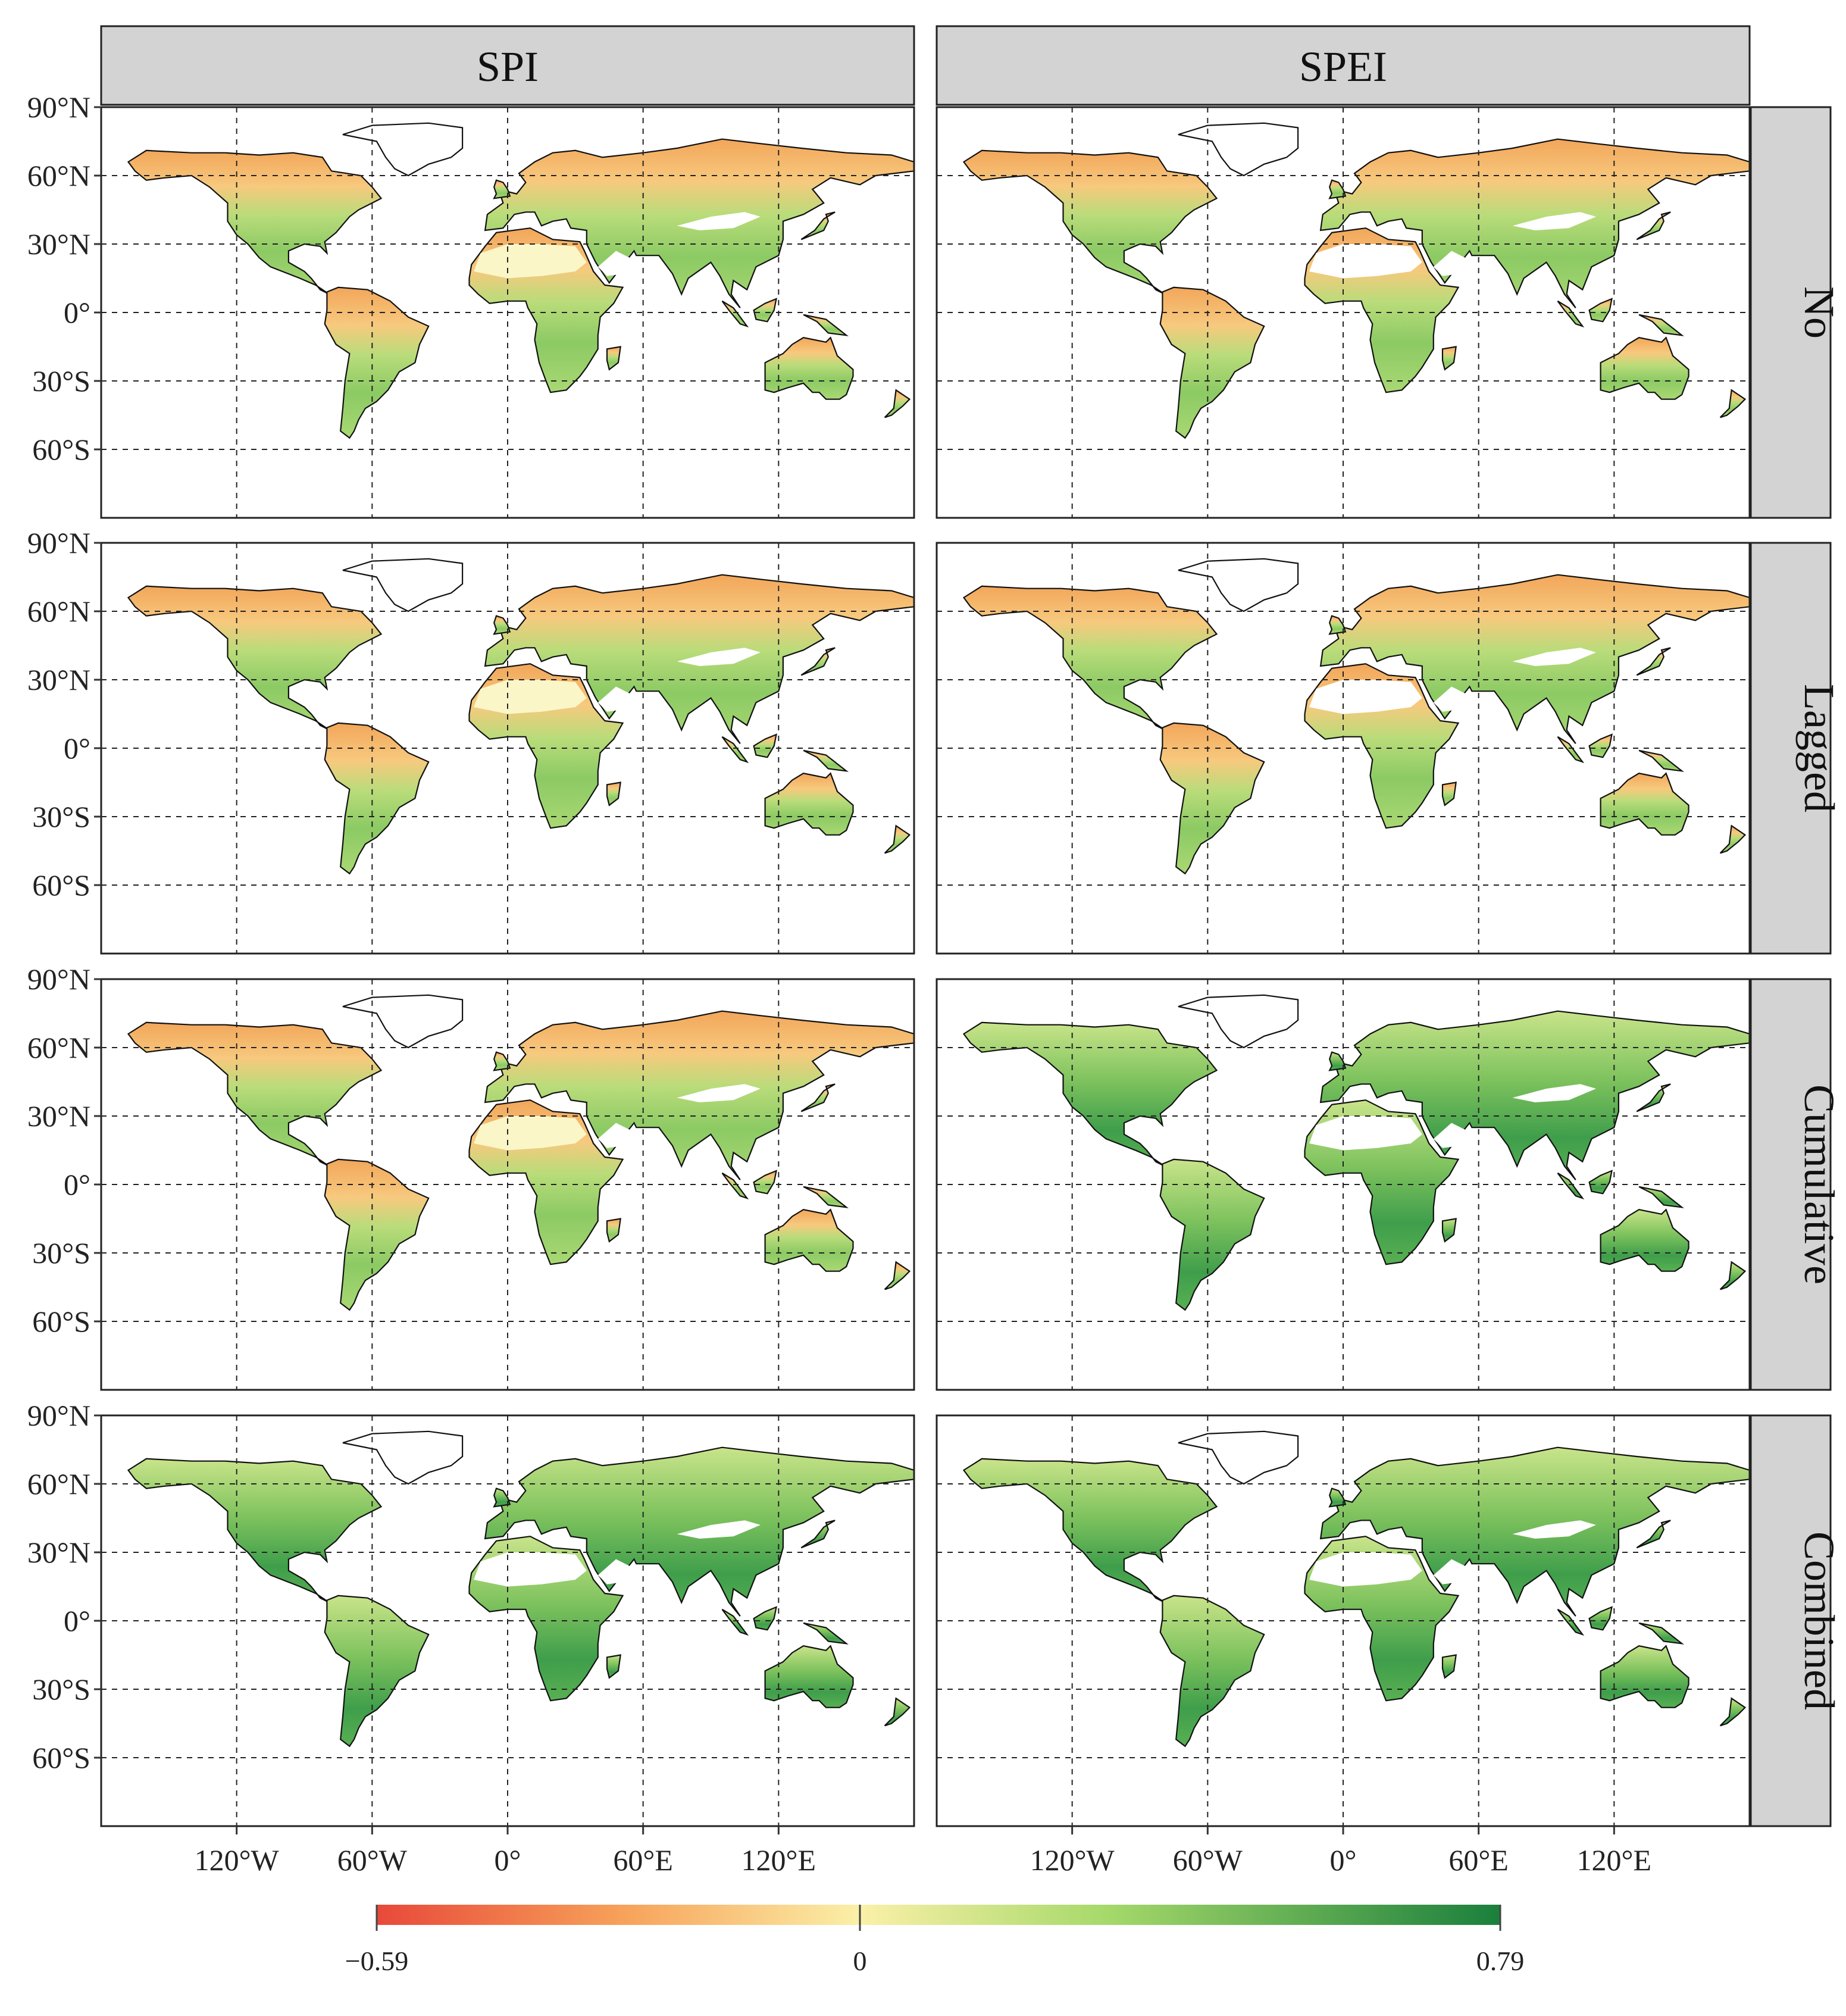  I want to click on lon-tick-label: 60°E, so click(643, 1860).